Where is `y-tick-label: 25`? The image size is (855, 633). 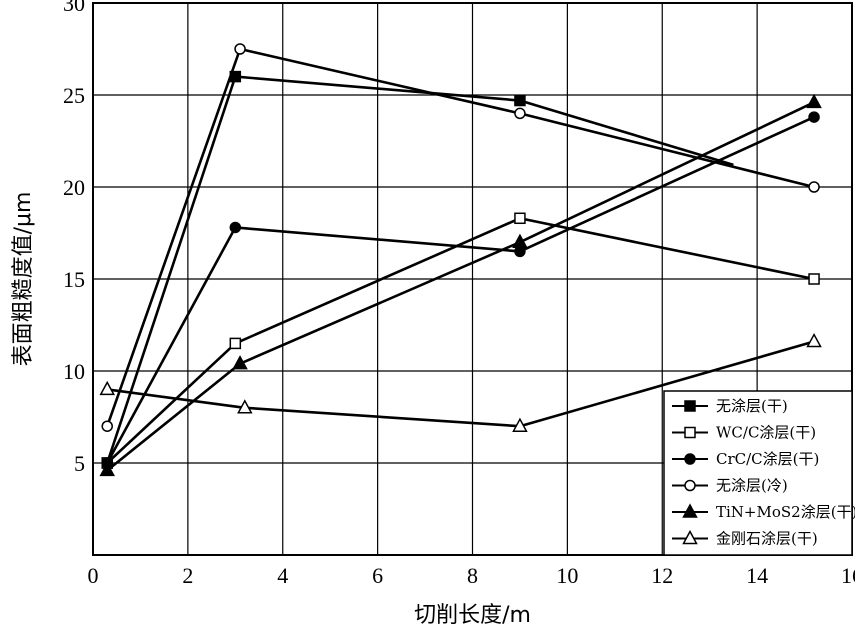
y-tick-label: 25 is located at coordinates (74, 95).